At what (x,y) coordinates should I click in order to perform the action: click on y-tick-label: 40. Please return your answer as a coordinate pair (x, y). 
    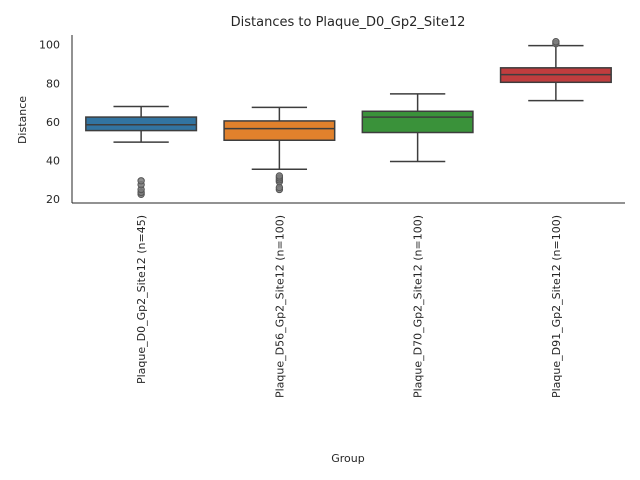
    Looking at the image, I should click on (53, 161).